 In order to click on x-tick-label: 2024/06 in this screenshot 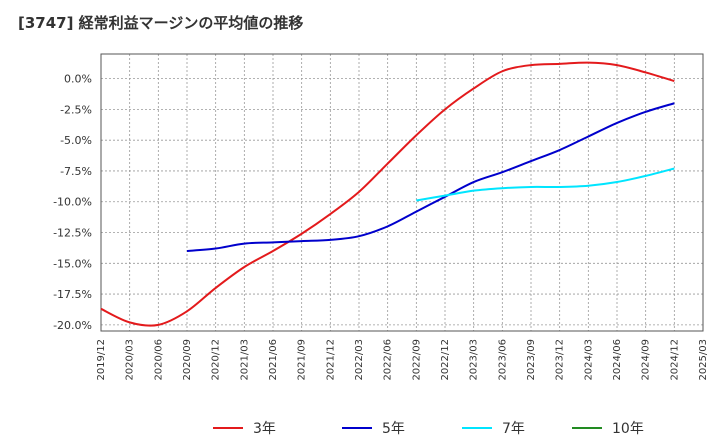, I will do `click(617, 360)`.